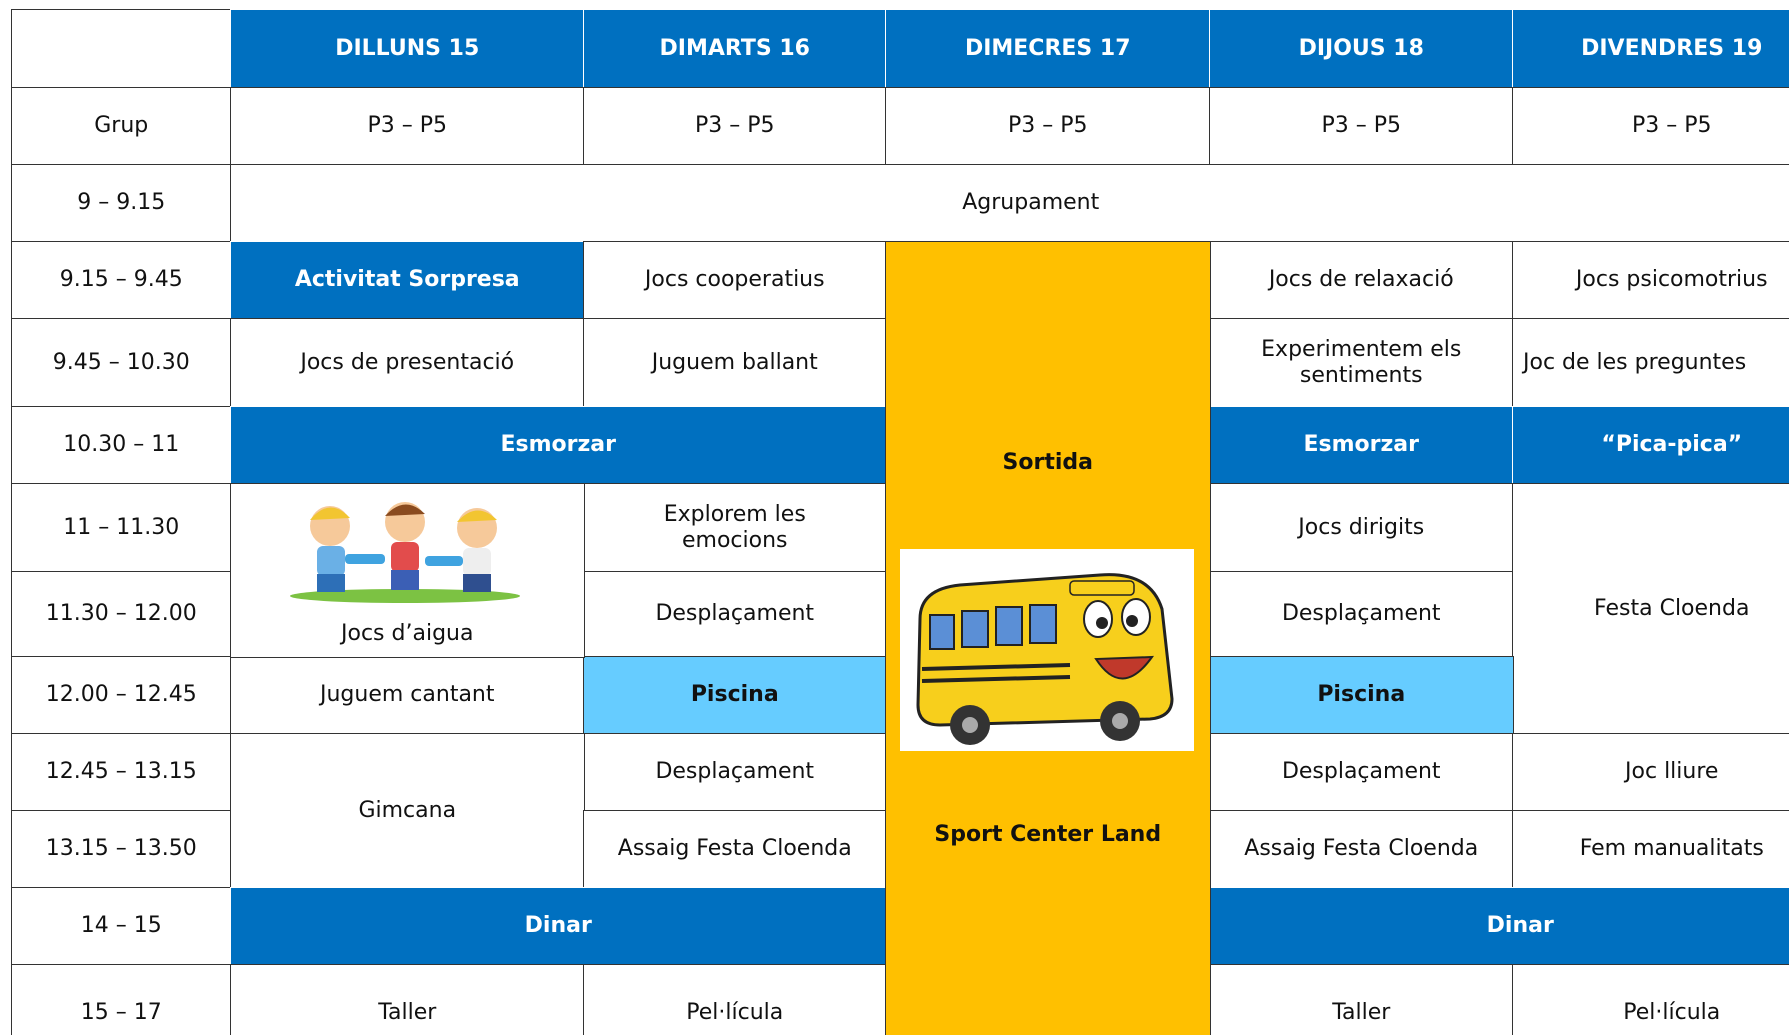  Describe the element at coordinates (121, 614) in the screenshot. I see `time-cell: 11.30 – 12.00` at that location.